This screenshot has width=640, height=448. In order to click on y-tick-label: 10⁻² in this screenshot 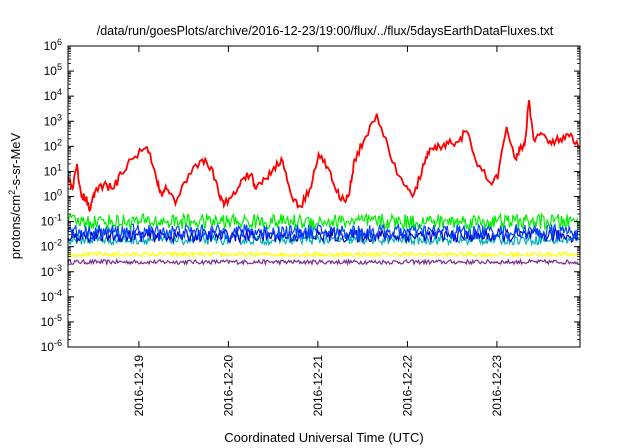, I will do `click(51, 246)`.